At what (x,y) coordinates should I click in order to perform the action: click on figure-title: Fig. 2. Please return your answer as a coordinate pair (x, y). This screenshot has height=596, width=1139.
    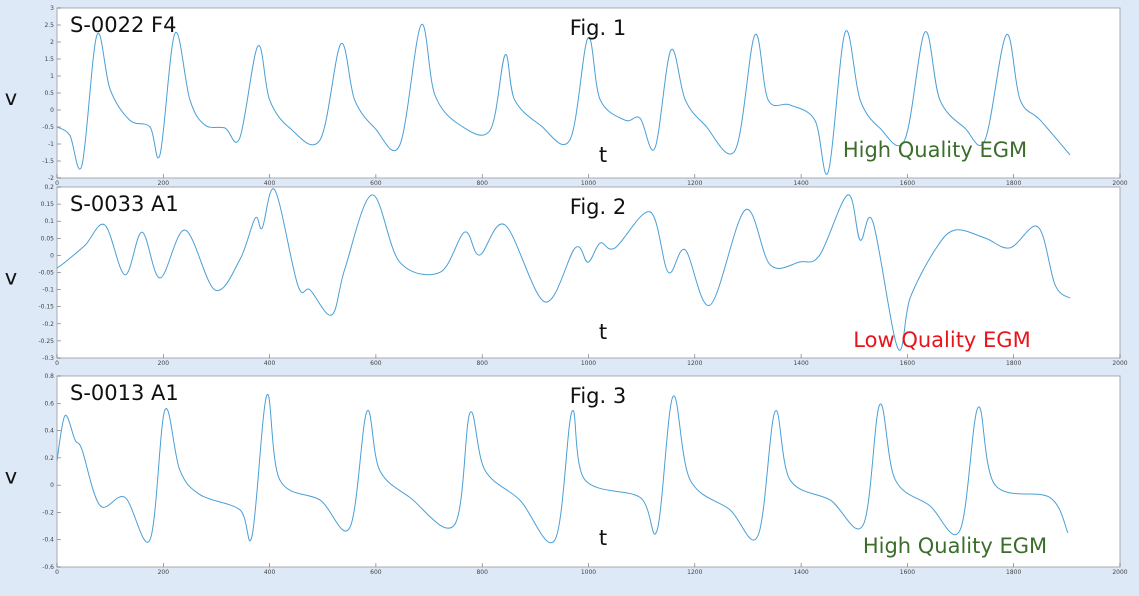
    Looking at the image, I should click on (598, 207).